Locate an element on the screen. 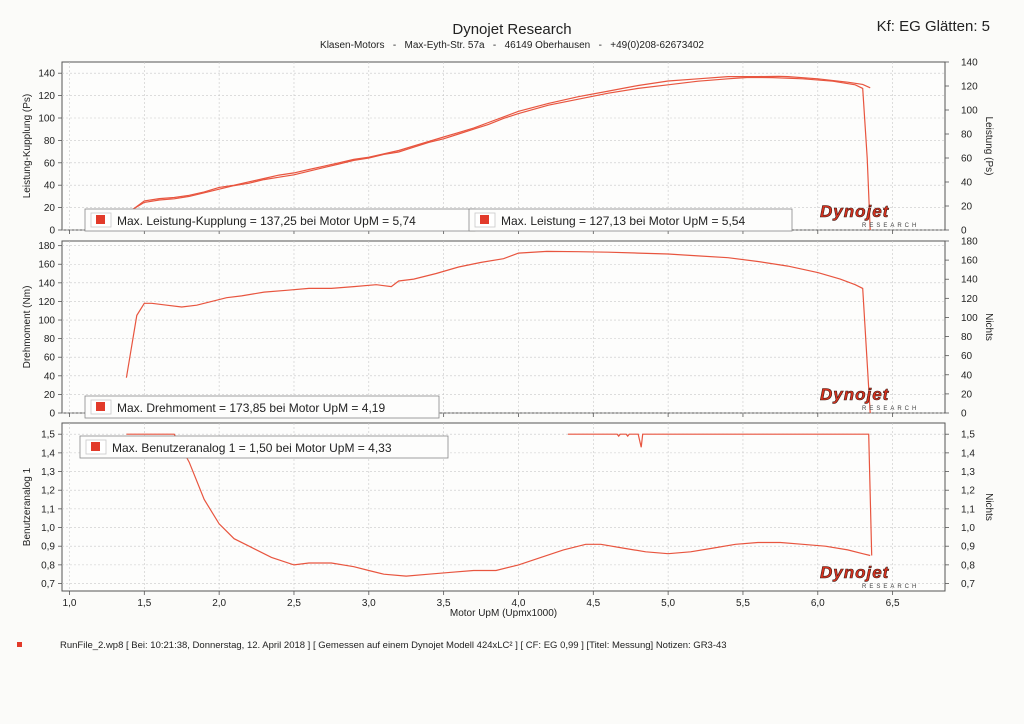  y-tick-label-right: 1,0 is located at coordinates (968, 528).